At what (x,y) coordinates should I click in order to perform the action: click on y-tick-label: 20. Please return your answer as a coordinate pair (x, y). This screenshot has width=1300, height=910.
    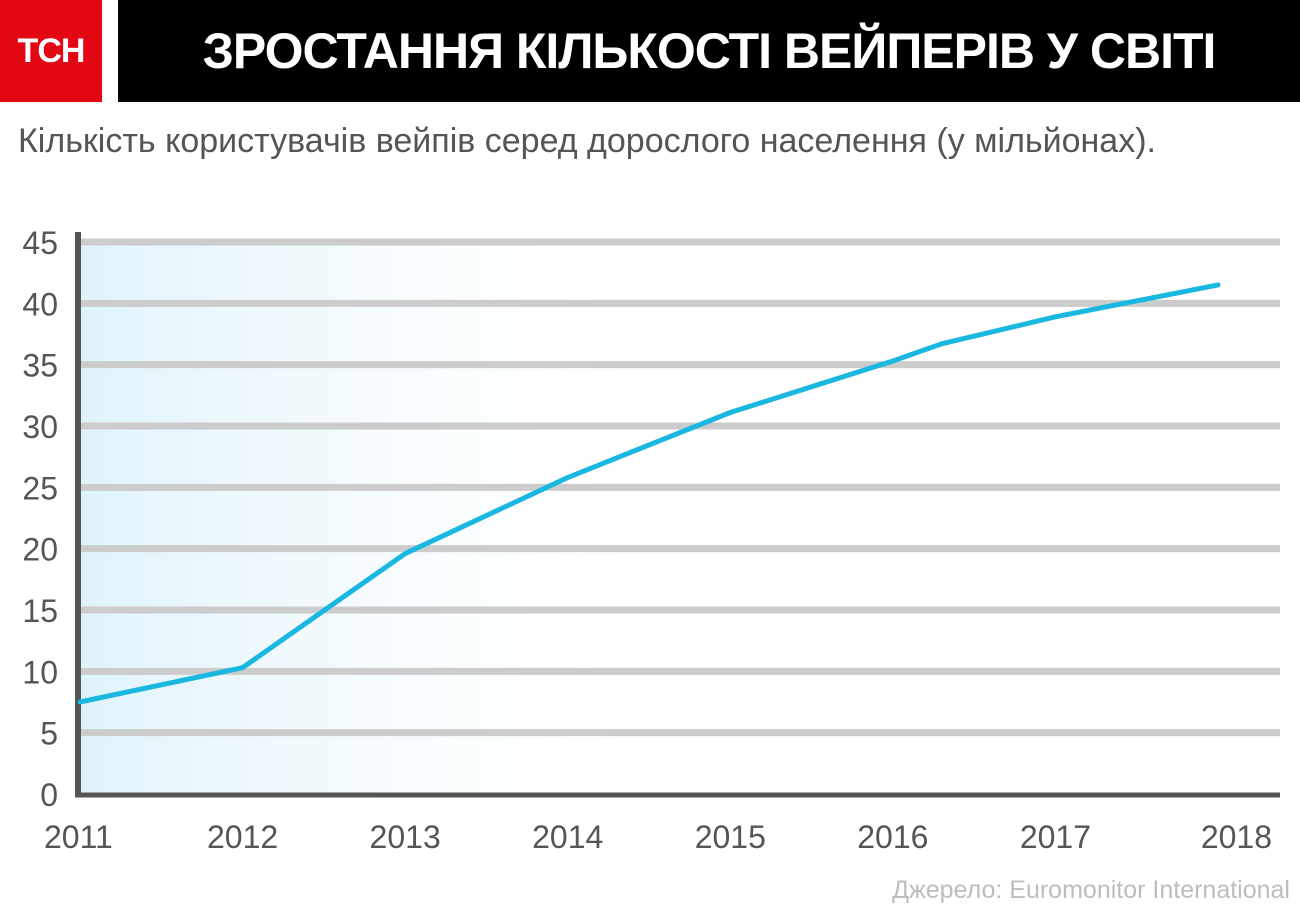
    Looking at the image, I should click on (40, 550).